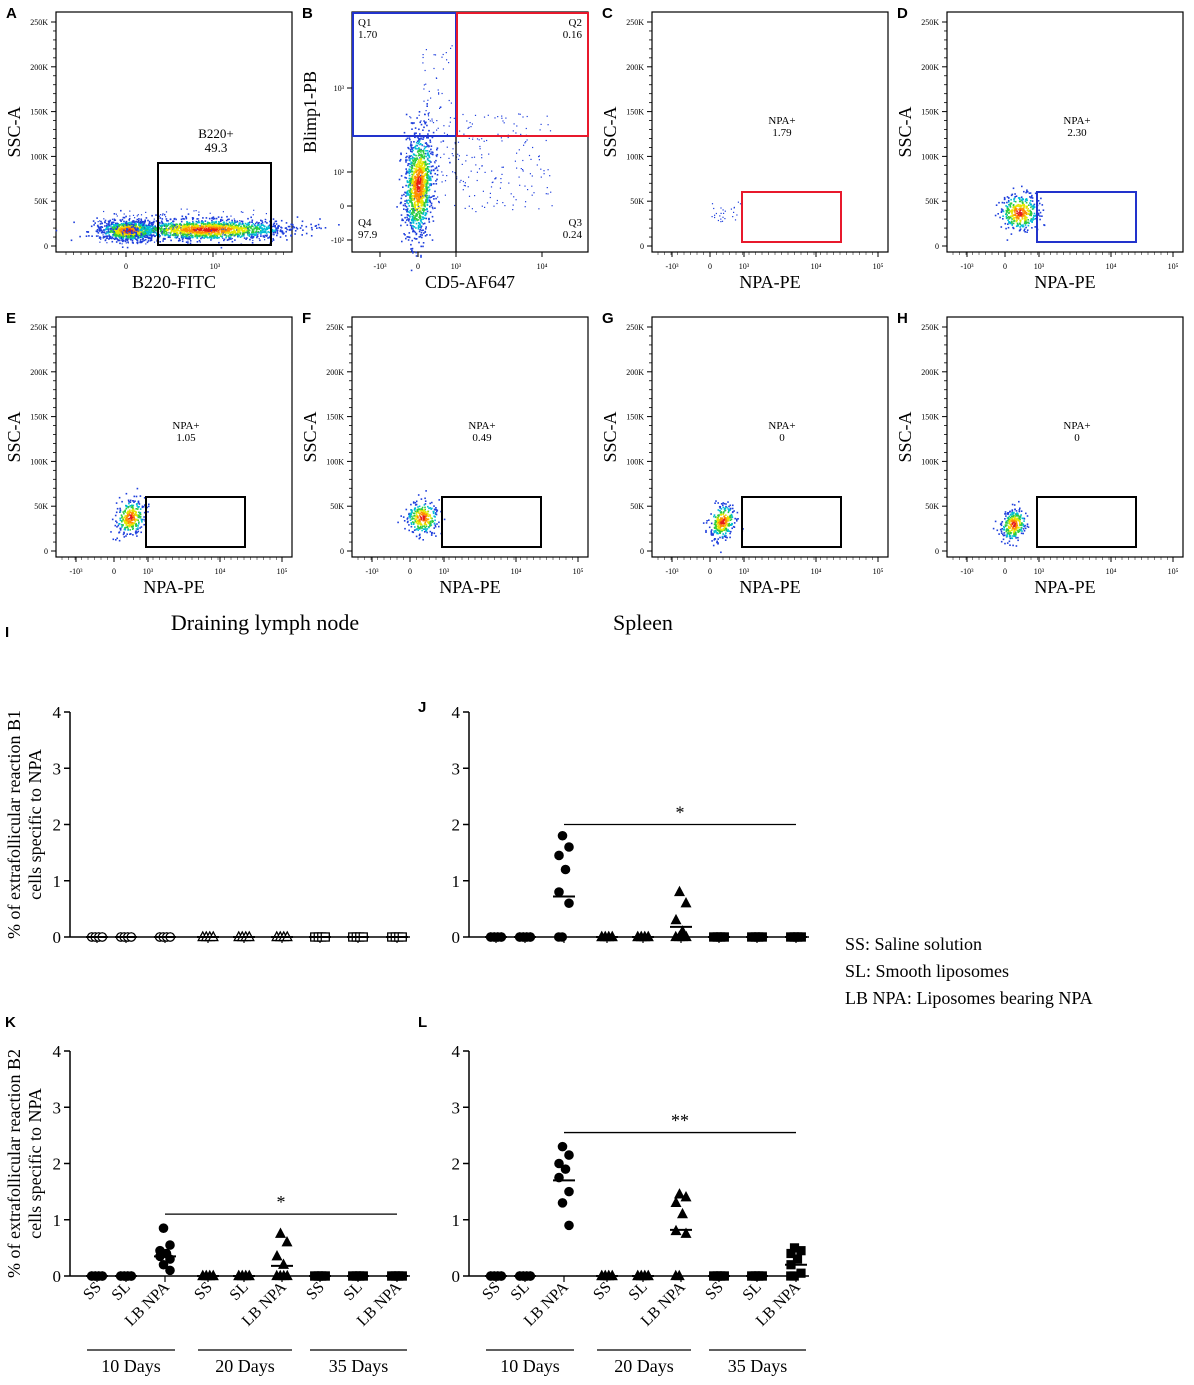 This screenshot has width=1194, height=1385. What do you see at coordinates (932, 201) in the screenshot?
I see `y-tick-label: 50K` at bounding box center [932, 201].